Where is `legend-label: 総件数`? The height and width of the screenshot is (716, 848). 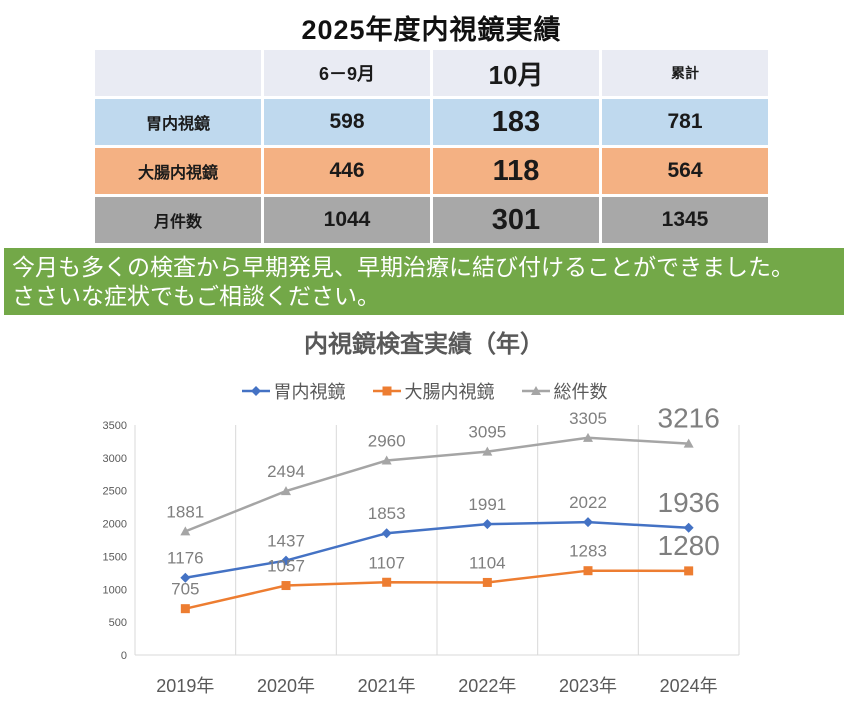 legend-label: 総件数 is located at coordinates (580, 392).